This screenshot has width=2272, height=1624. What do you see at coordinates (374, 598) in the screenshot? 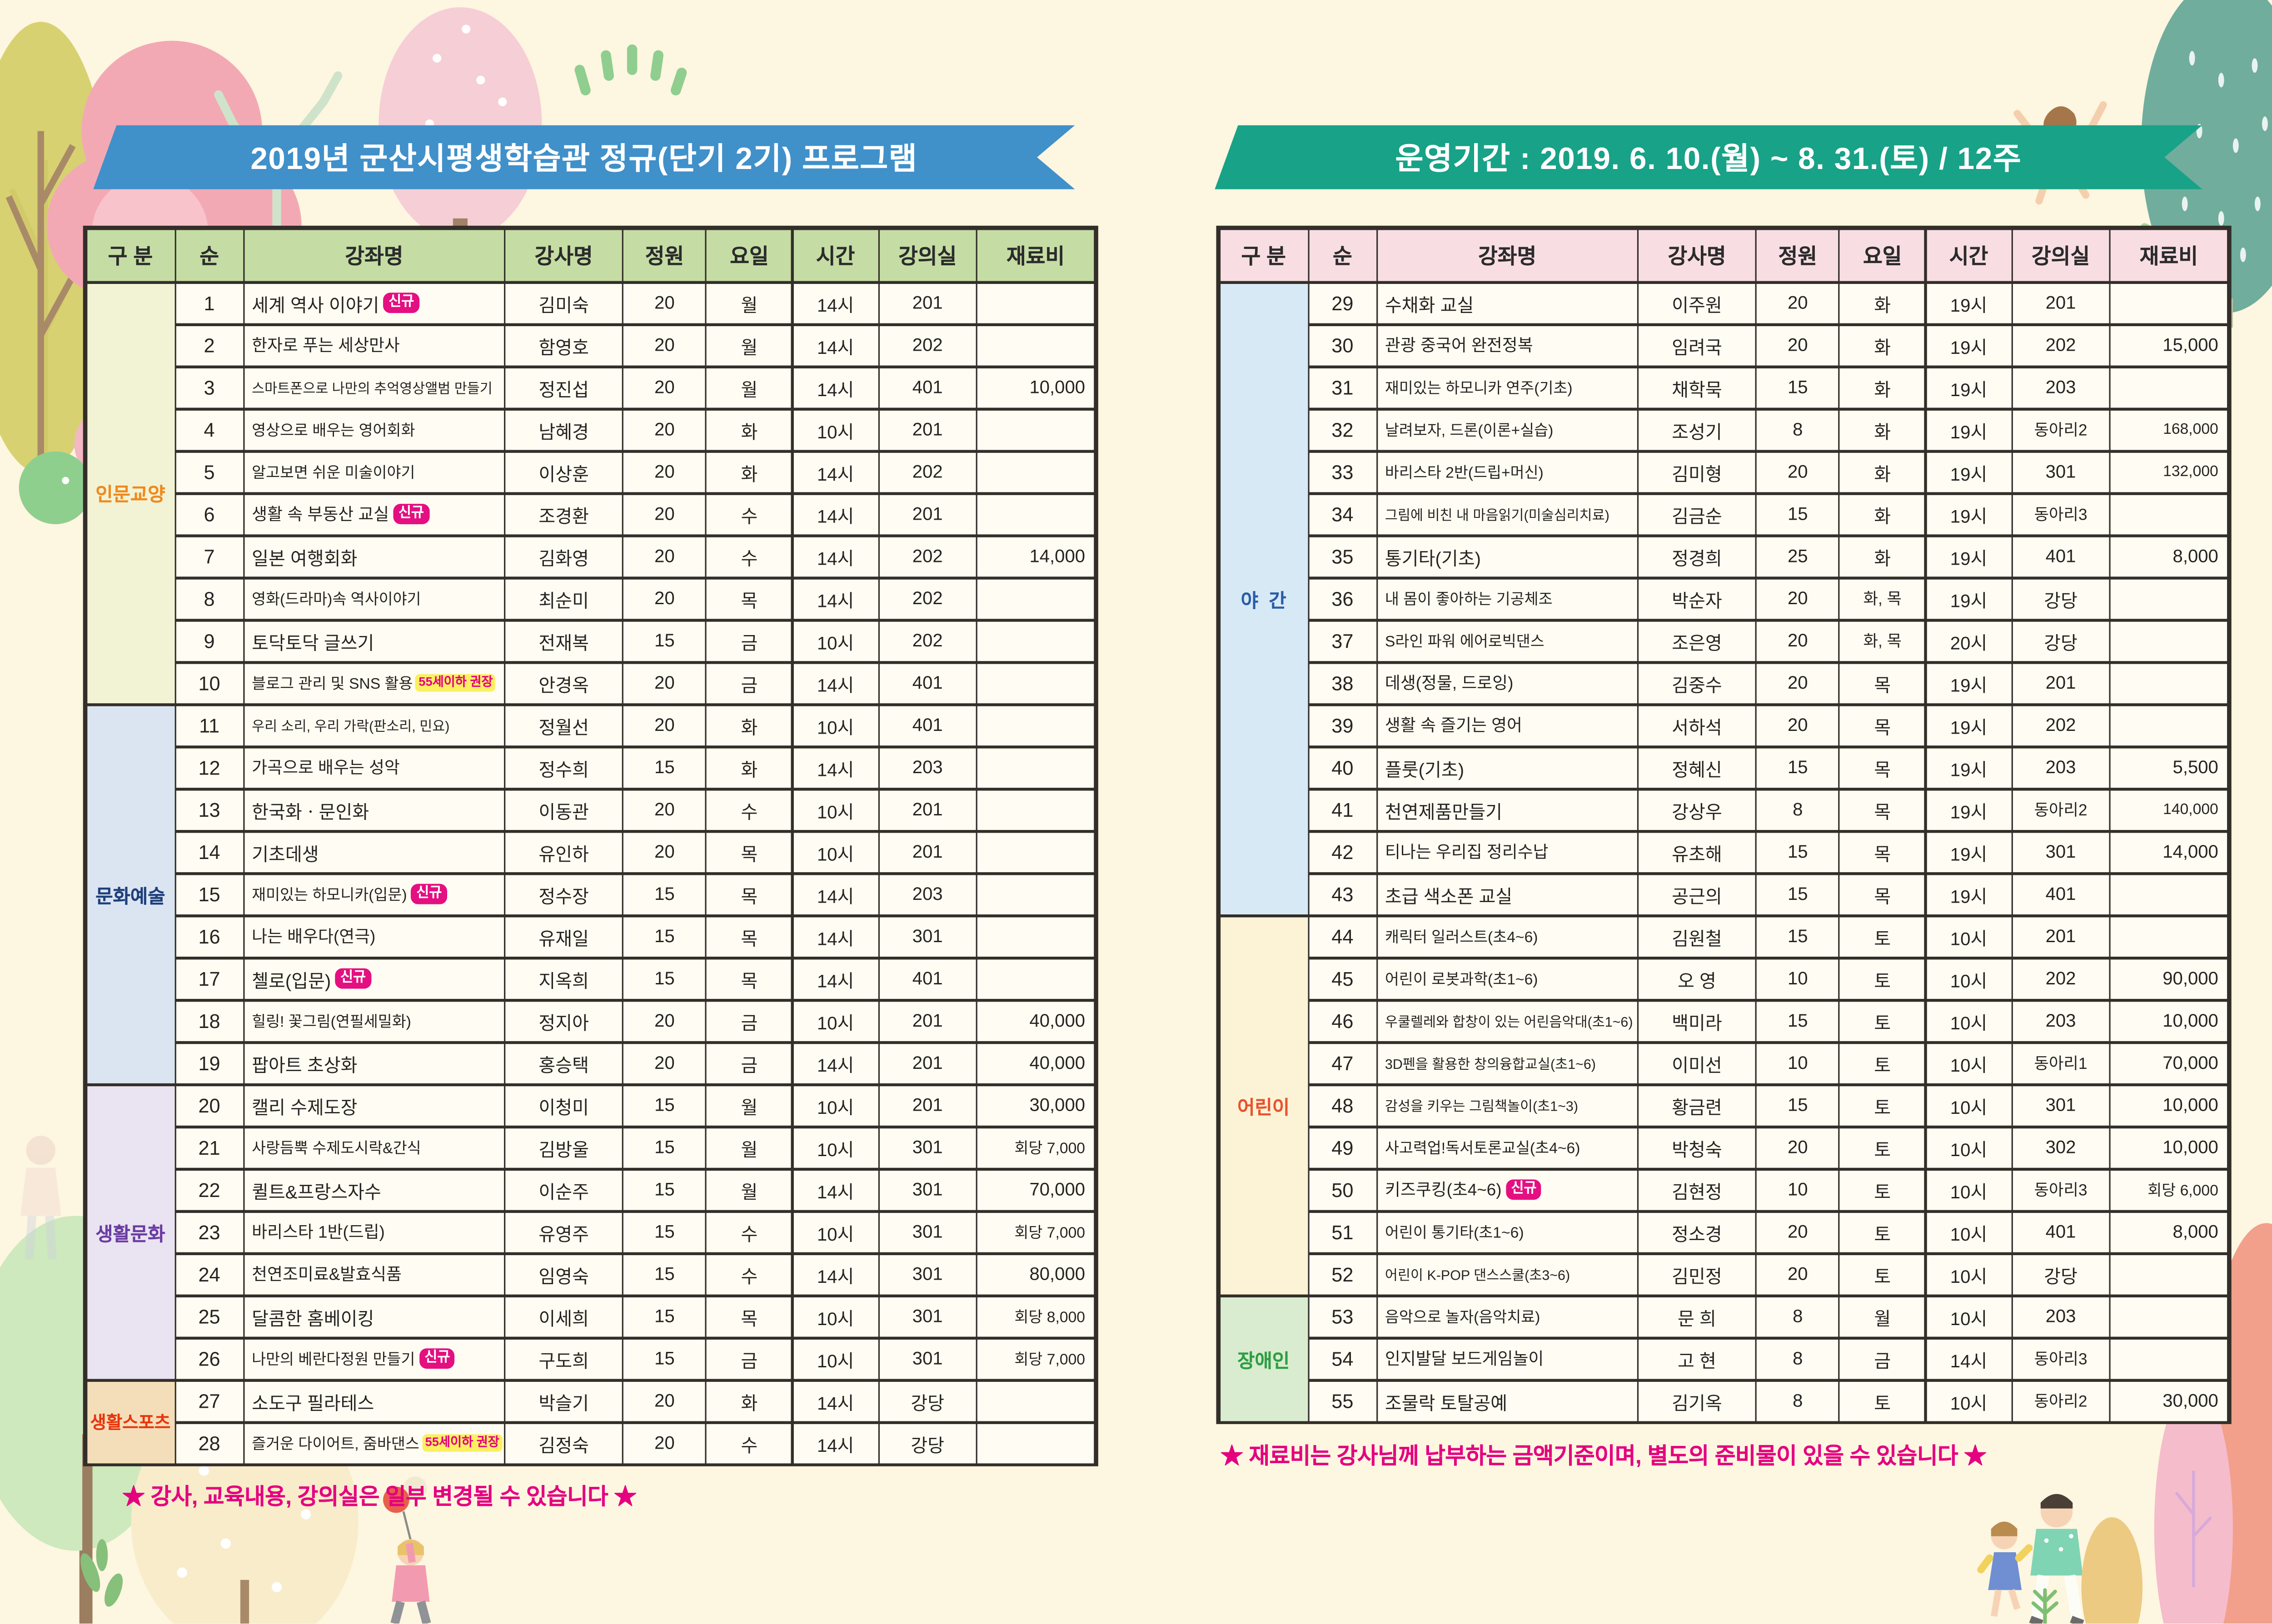
I see `course-name: 영화(드라마)속 역사이야기` at bounding box center [374, 598].